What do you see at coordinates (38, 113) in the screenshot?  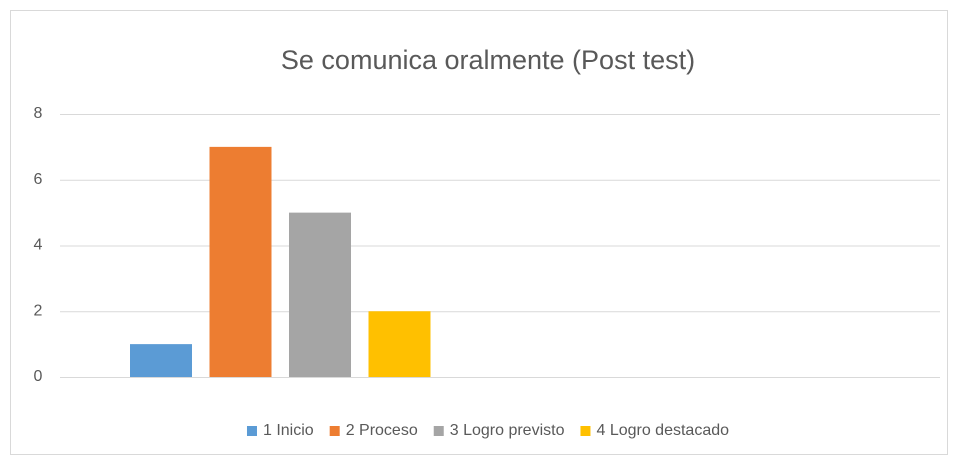 I see `y-tick-label: 8` at bounding box center [38, 113].